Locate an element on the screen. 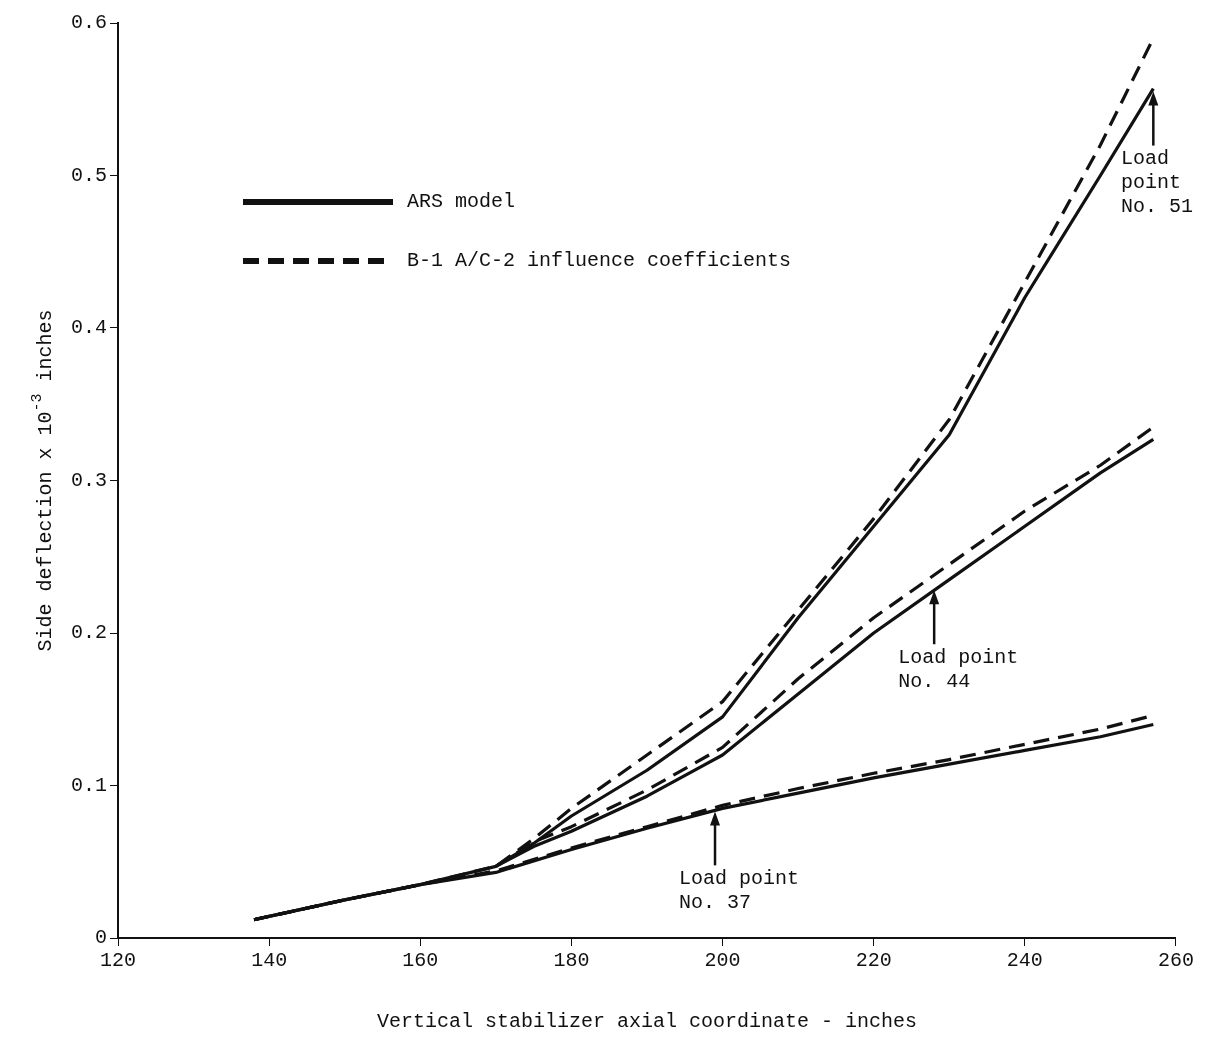 This screenshot has height=1062, width=1205. legend-label: ARS model is located at coordinates (461, 201).